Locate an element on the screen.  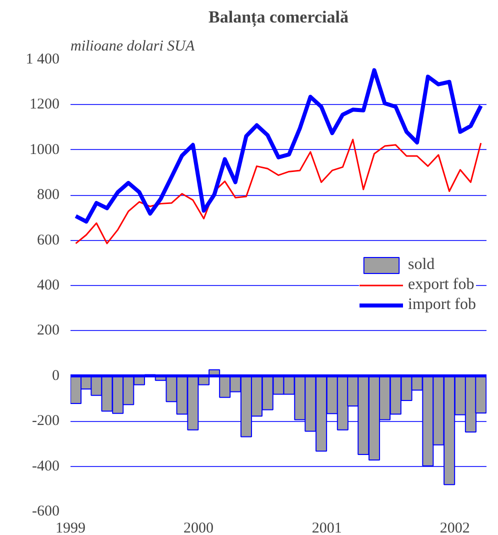
y-tick-label: 400 is located at coordinates (48, 286).